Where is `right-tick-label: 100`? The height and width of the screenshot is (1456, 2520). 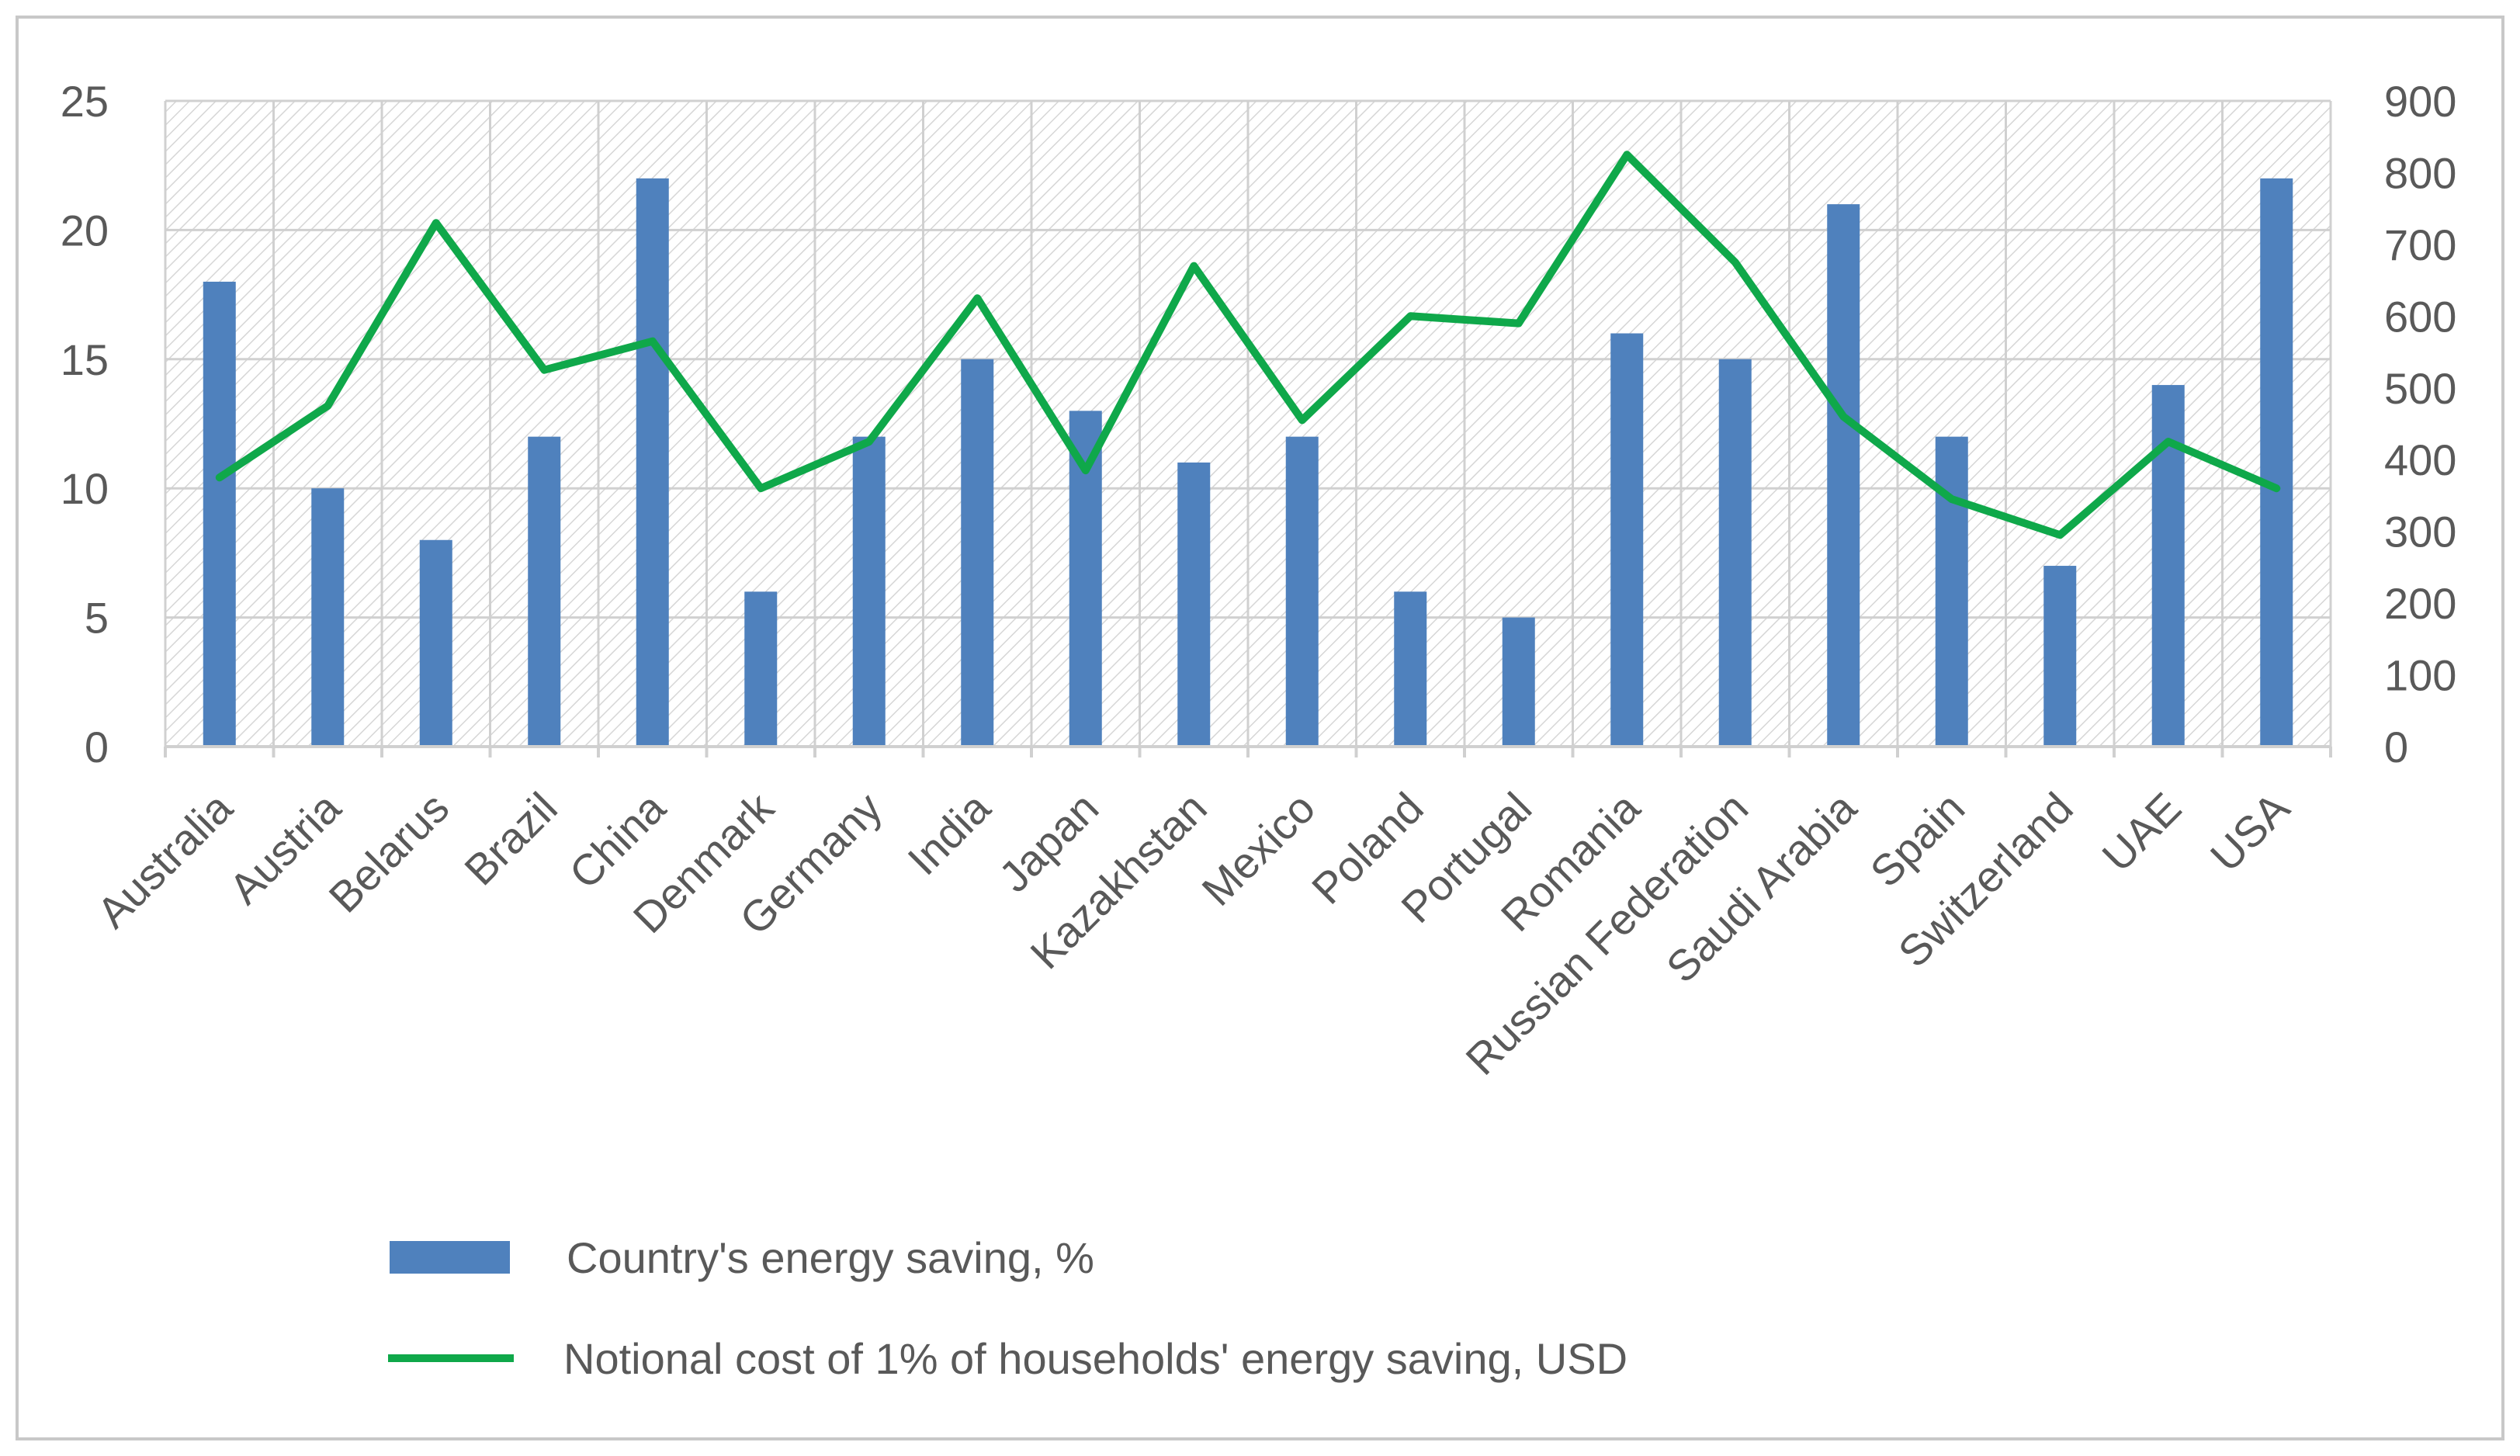
right-tick-label: 100 is located at coordinates (2420, 676).